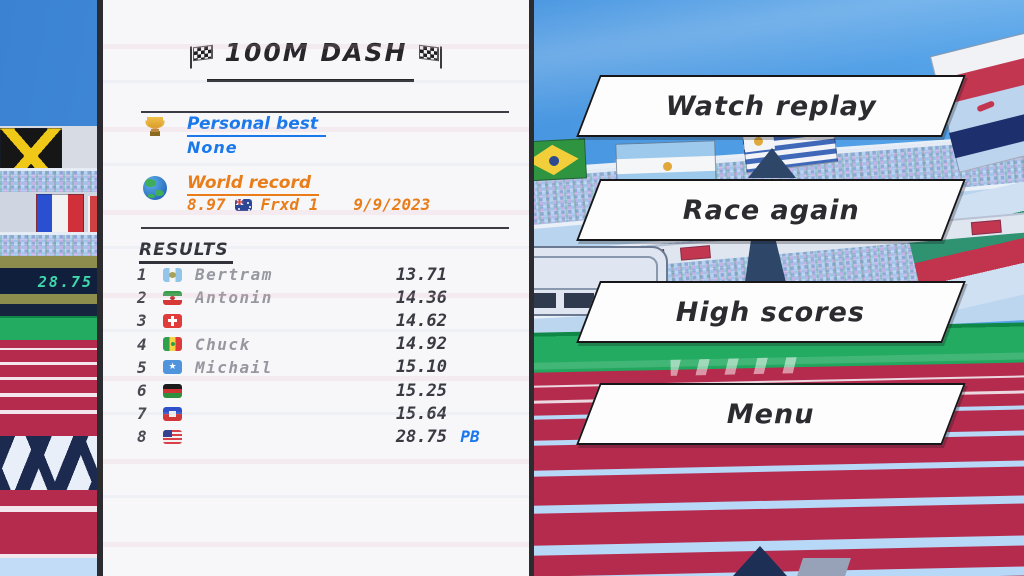  What do you see at coordinates (49, 463) in the screenshot?
I see `finish-line-checker` at bounding box center [49, 463].